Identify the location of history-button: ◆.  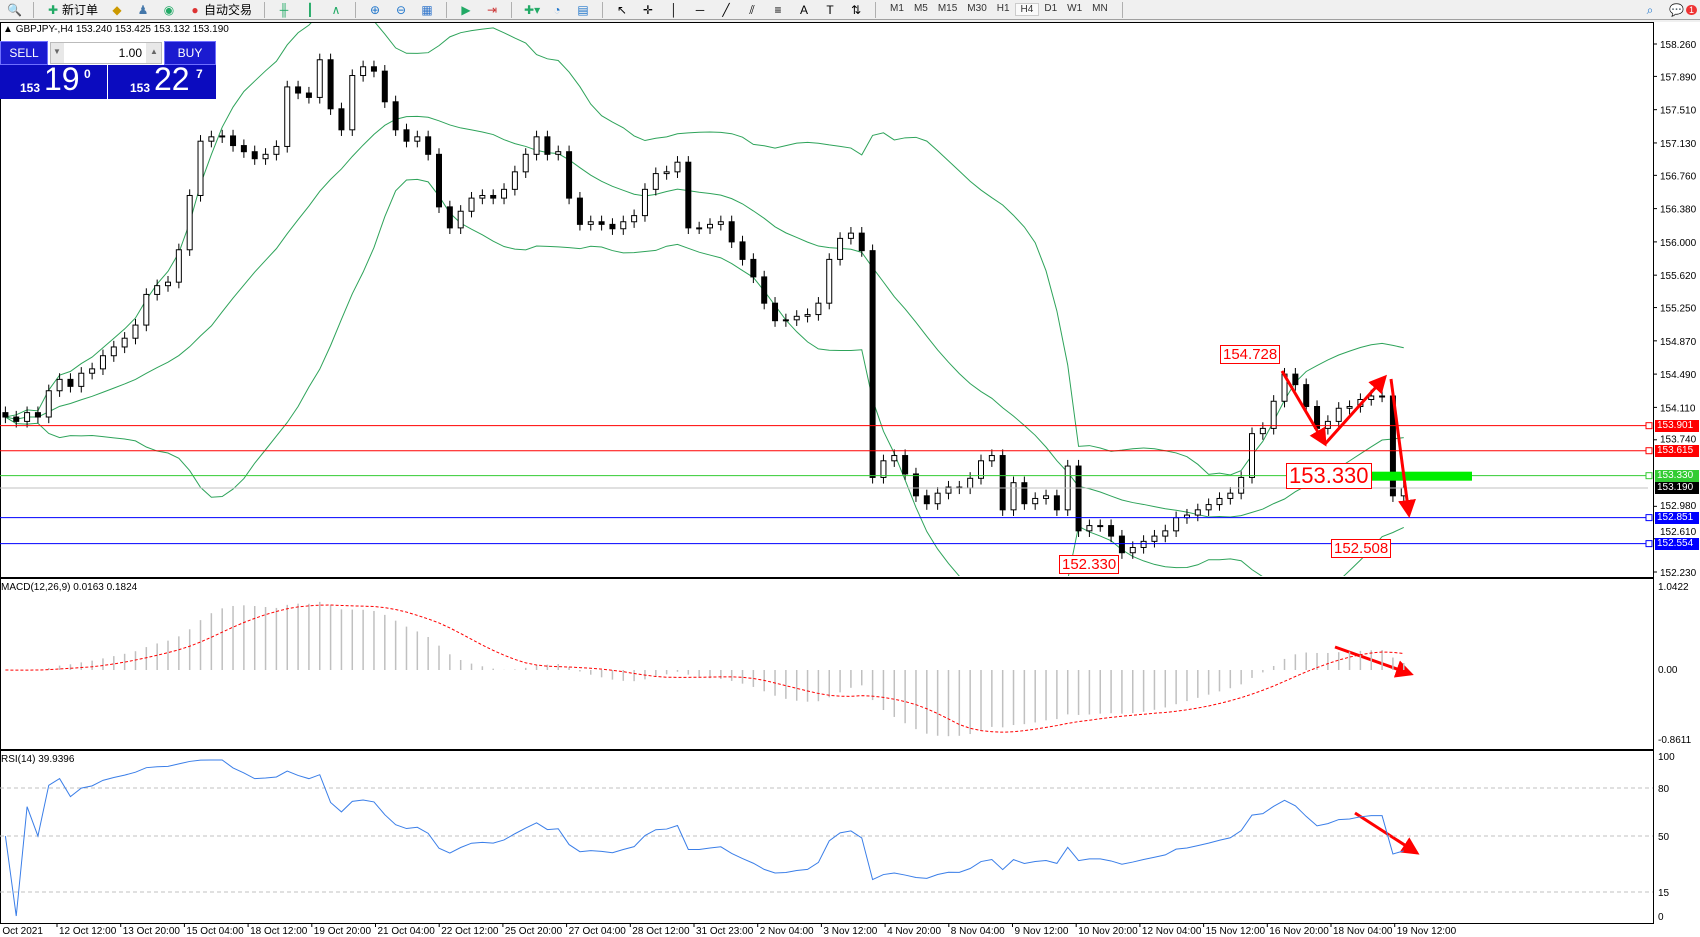
(117, 10).